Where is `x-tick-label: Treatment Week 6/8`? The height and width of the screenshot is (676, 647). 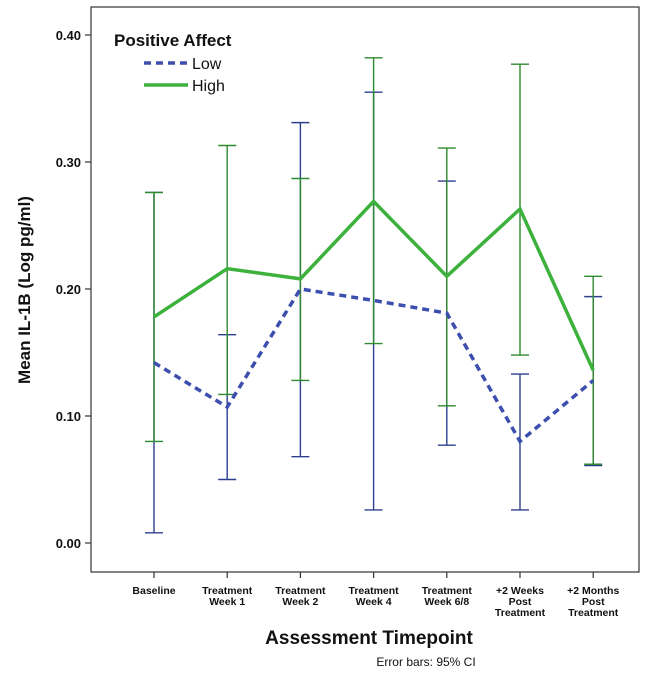 x-tick-label: Treatment Week 6/8 is located at coordinates (447, 596).